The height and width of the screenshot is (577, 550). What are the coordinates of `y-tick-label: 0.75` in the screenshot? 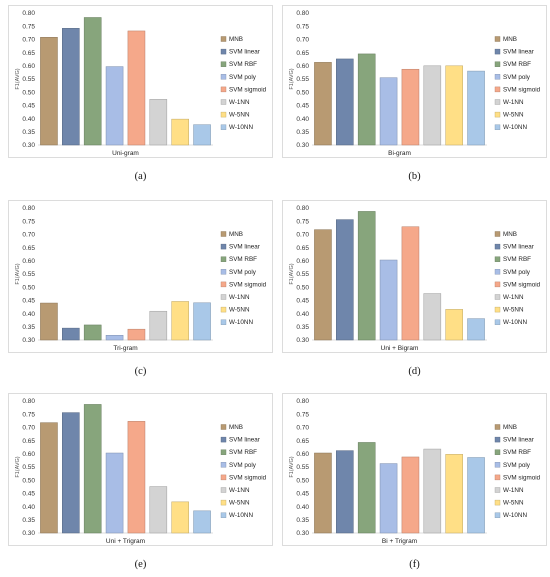 It's located at (302, 26).